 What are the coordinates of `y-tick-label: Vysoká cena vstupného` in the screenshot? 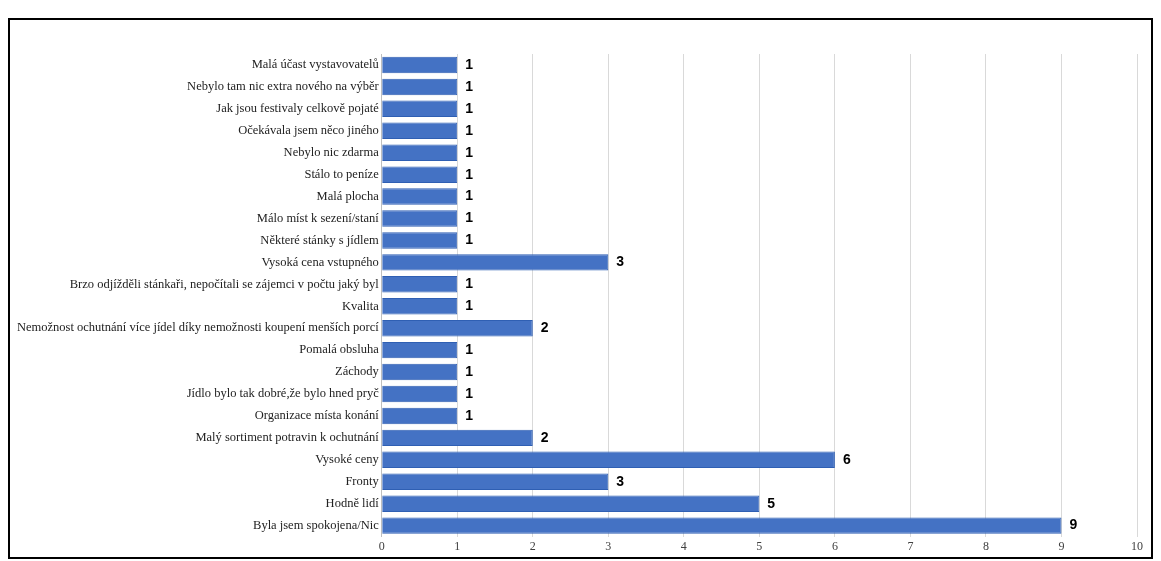 It's located at (320, 261).